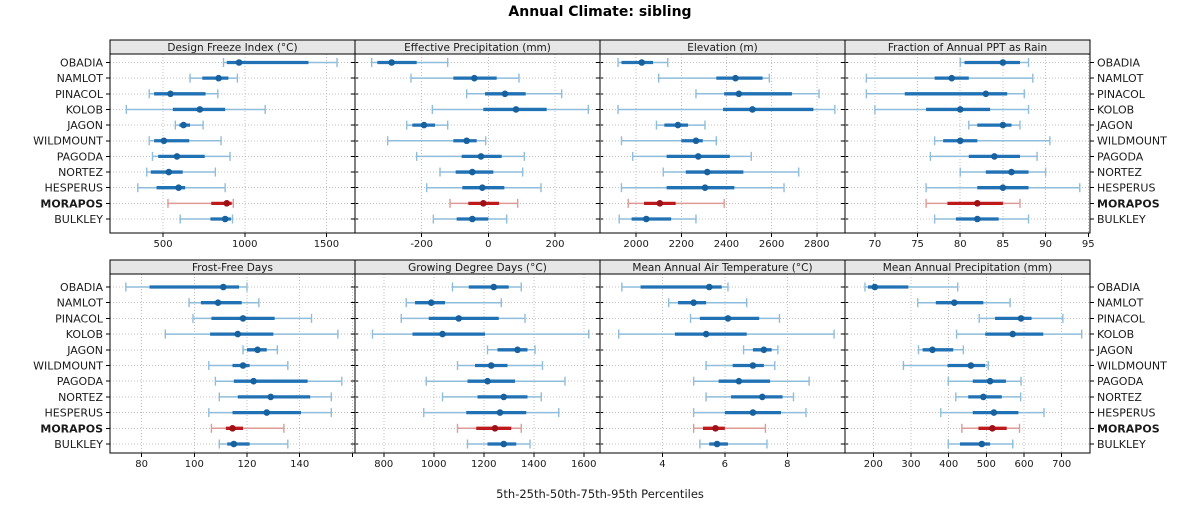 The height and width of the screenshot is (525, 1200). I want to click on axis-tick-label: 2000, so click(635, 244).